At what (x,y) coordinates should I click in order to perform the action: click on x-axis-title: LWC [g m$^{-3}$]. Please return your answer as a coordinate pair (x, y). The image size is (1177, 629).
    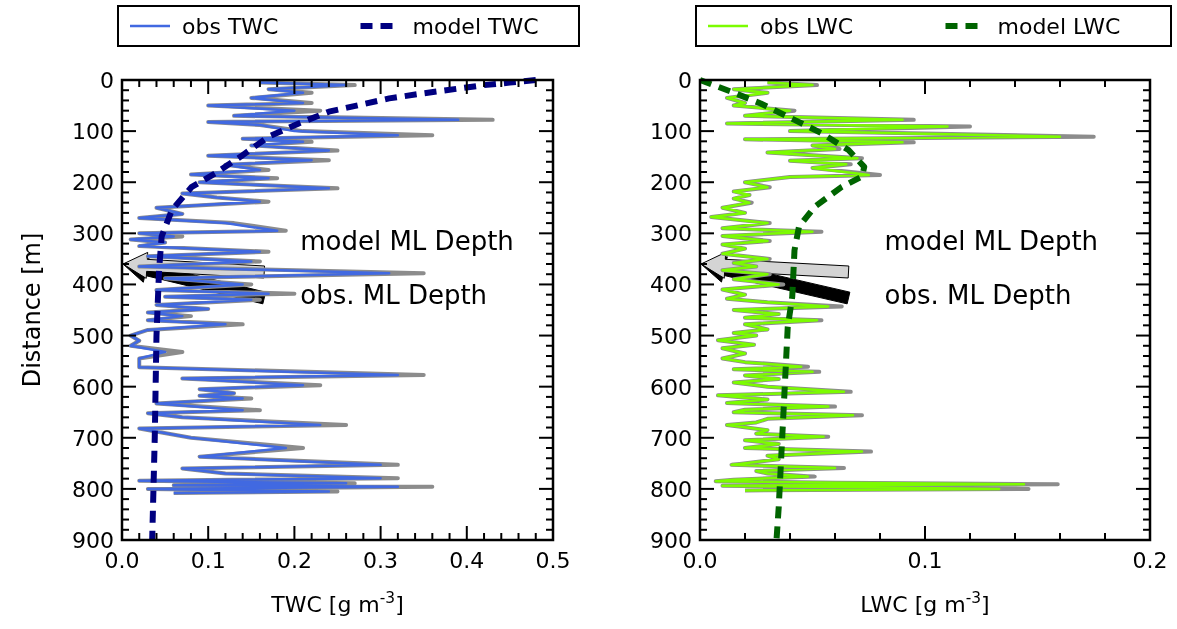
    Looking at the image, I should click on (925, 603).